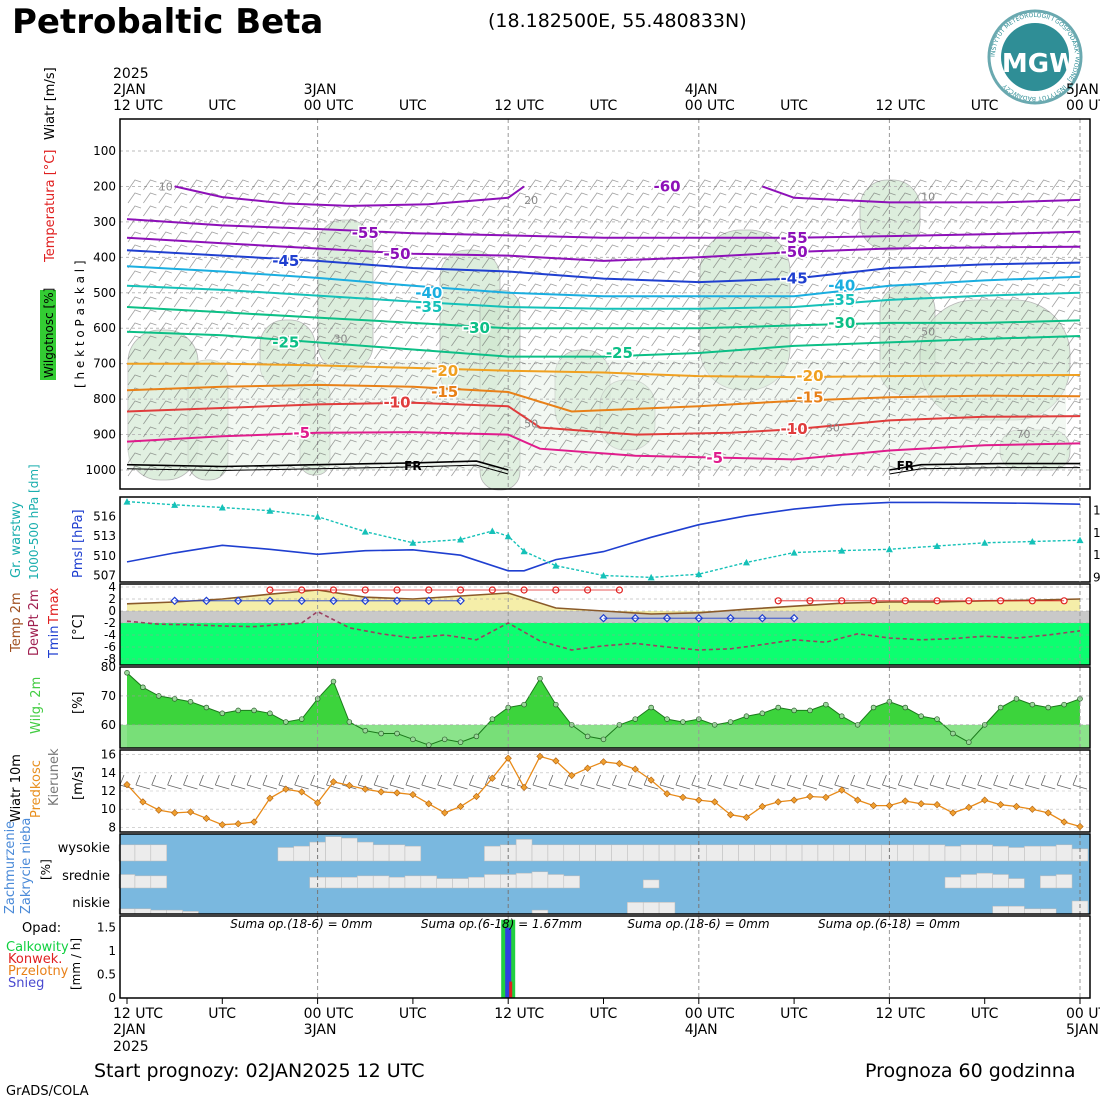  Describe the element at coordinates (900, 106) in the screenshot. I see `top-time-label: 12 UTC` at that location.